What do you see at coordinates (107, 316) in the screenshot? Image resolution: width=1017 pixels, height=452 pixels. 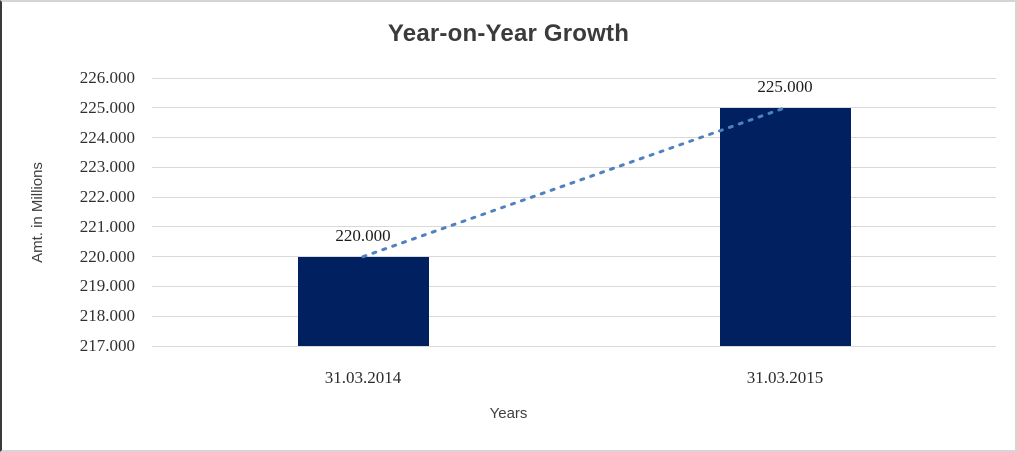 I see `y-tick-label: 218.000` at bounding box center [107, 316].